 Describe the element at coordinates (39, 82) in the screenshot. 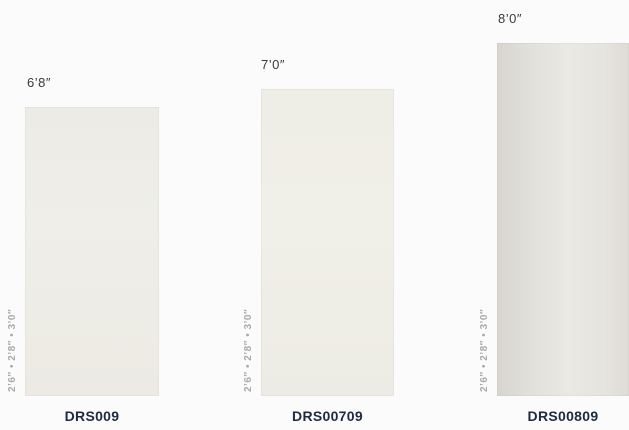

I see `door-height-label: 6’8″` at that location.